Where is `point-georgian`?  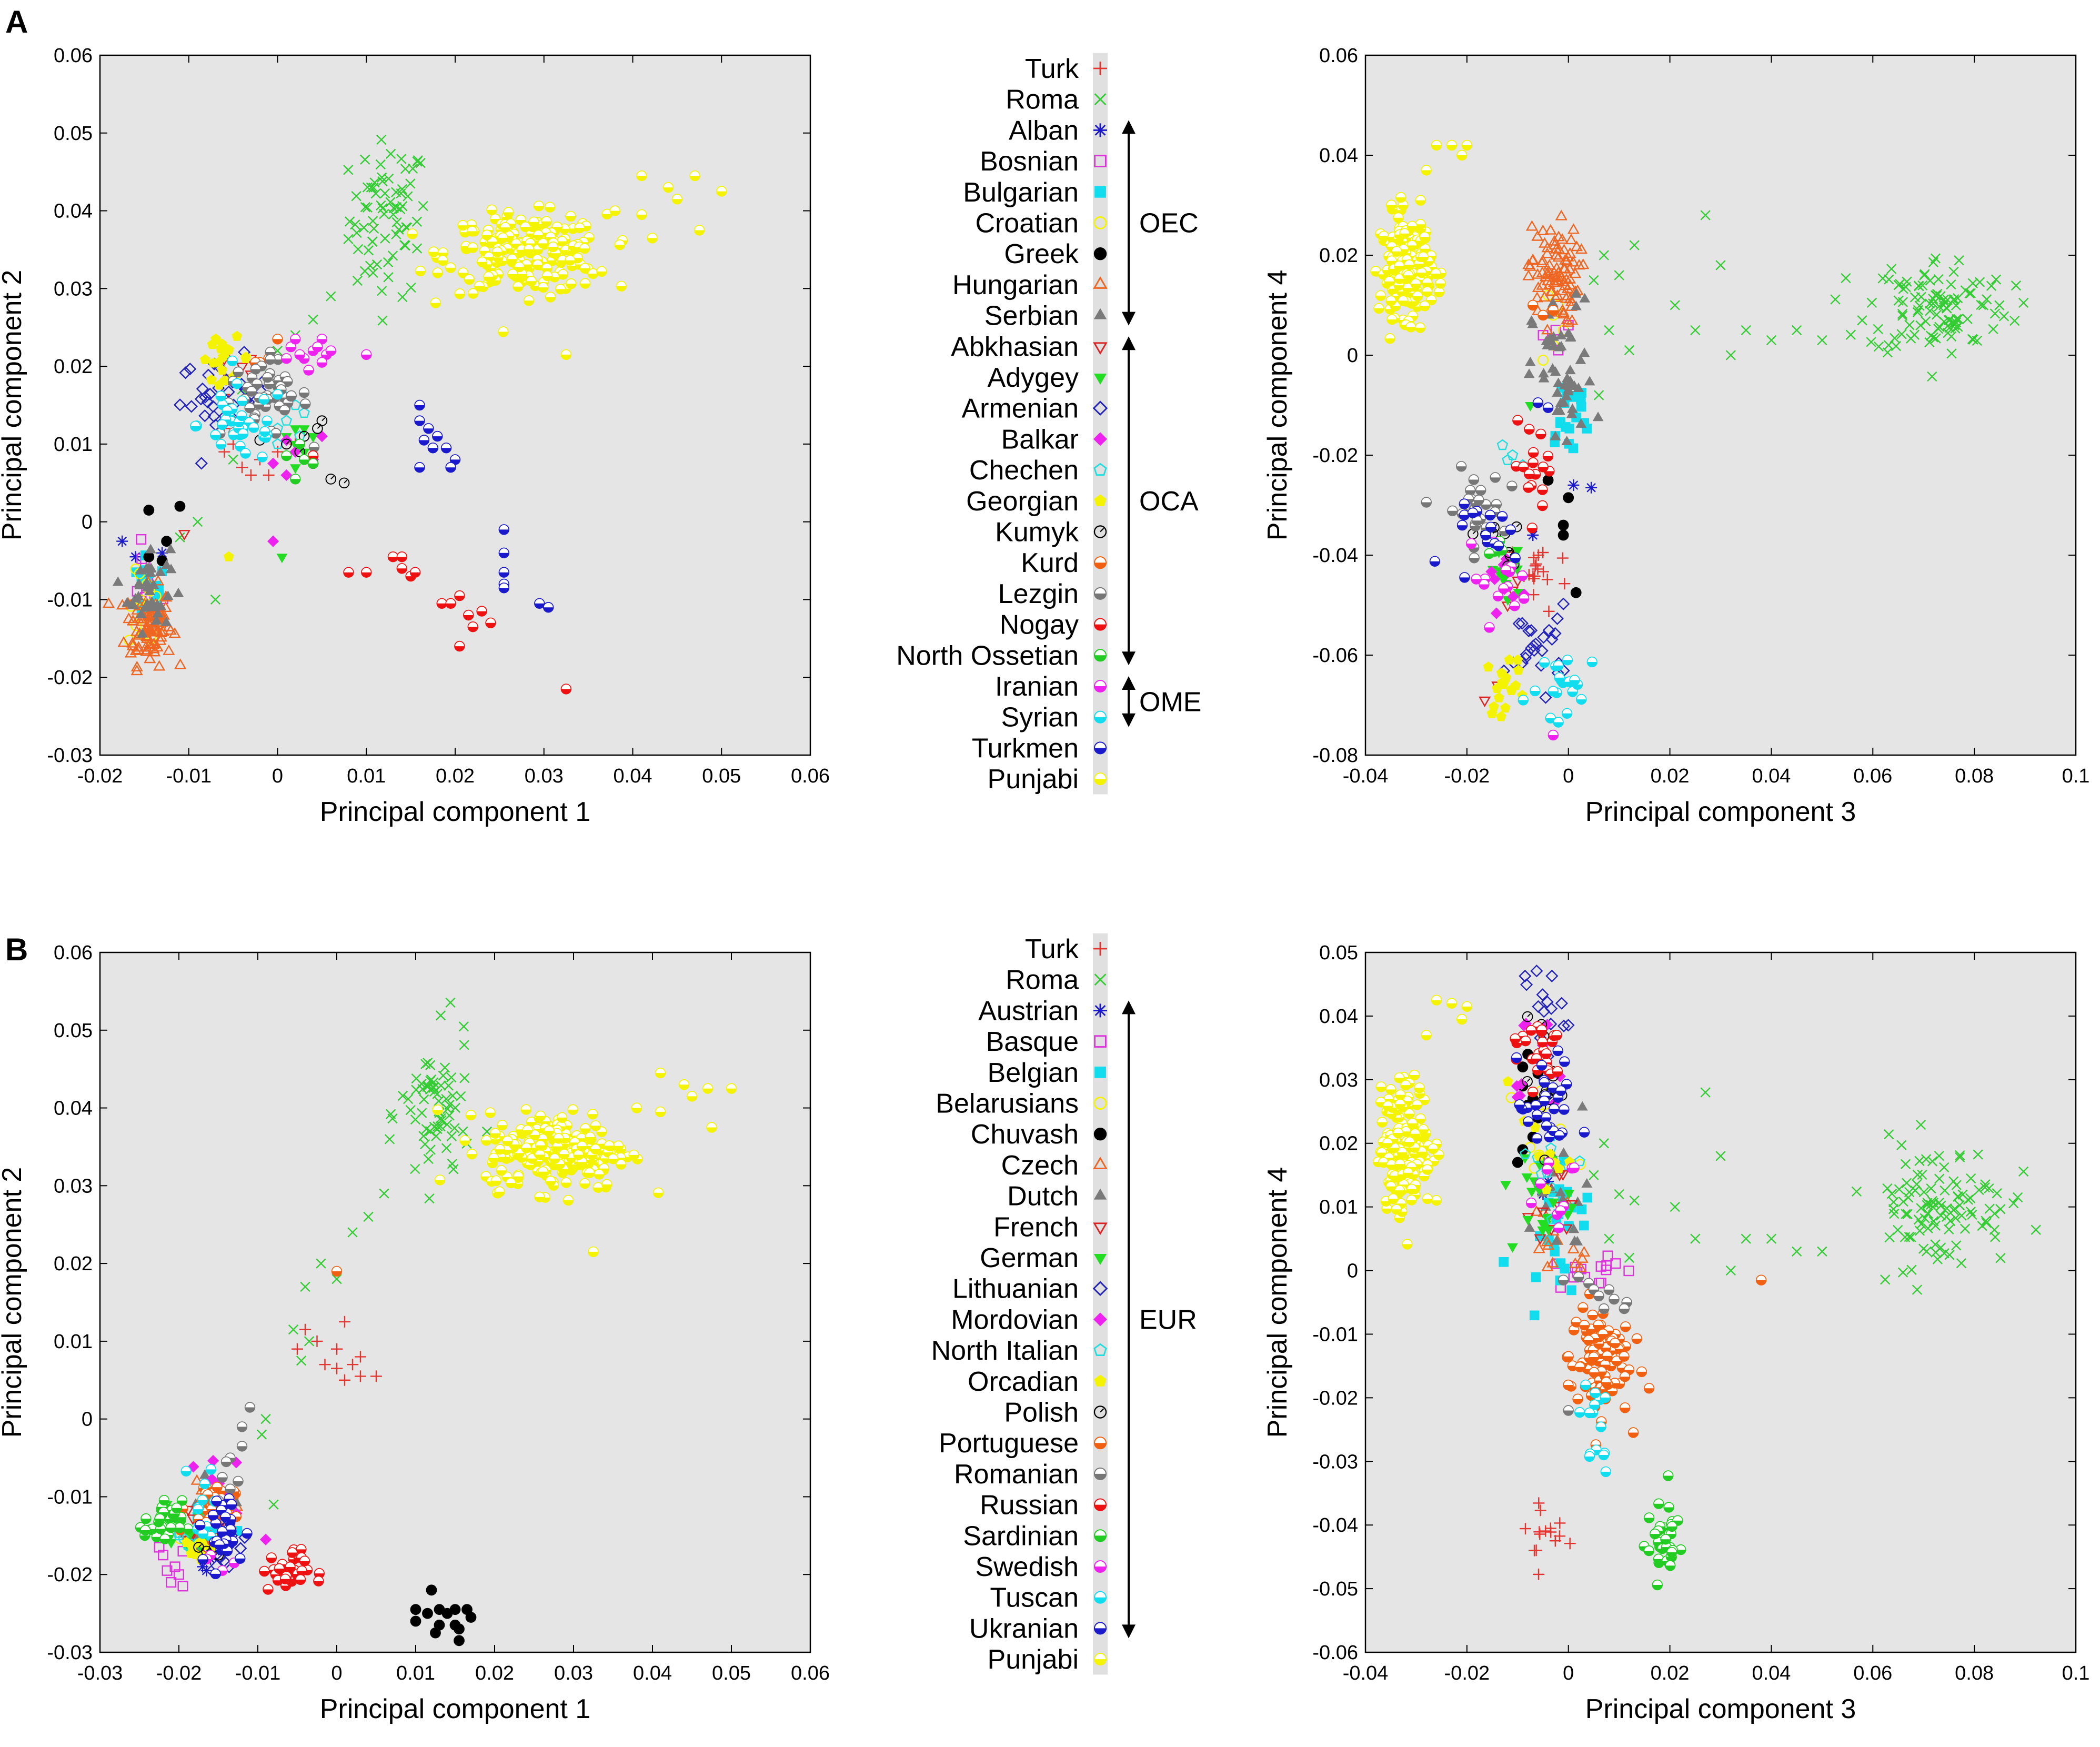 point-georgian is located at coordinates (212, 379).